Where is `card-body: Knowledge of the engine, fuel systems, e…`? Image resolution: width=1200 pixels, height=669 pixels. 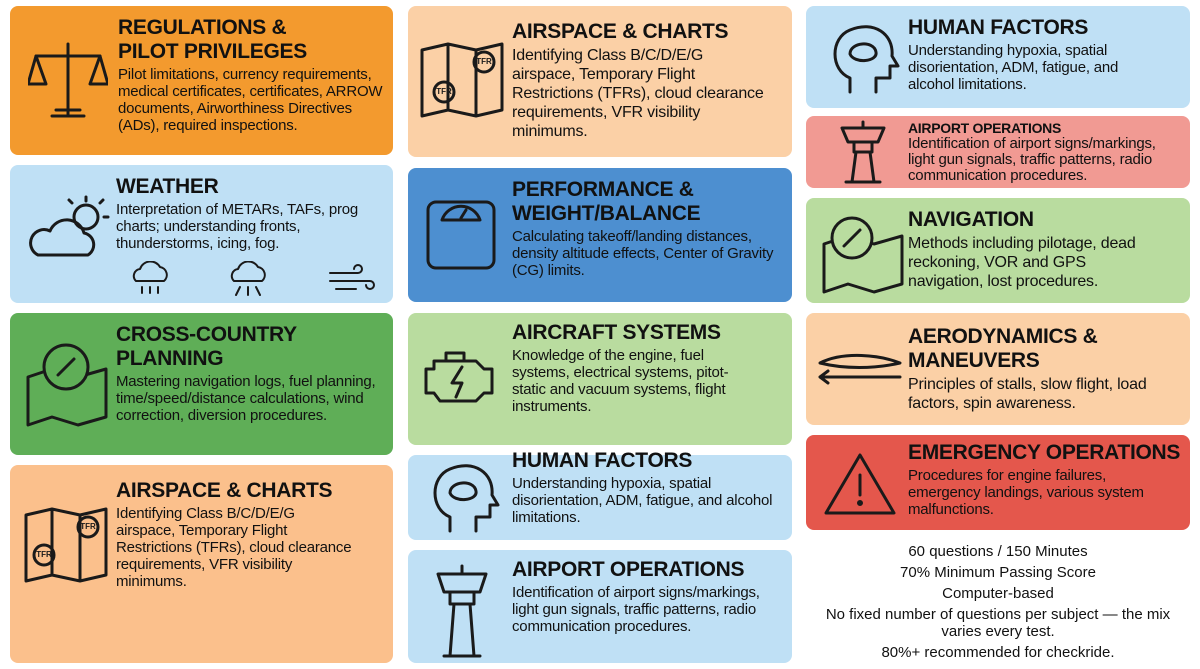
card-body: Knowledge of the engine, fuel systems, e… is located at coordinates (620, 381).